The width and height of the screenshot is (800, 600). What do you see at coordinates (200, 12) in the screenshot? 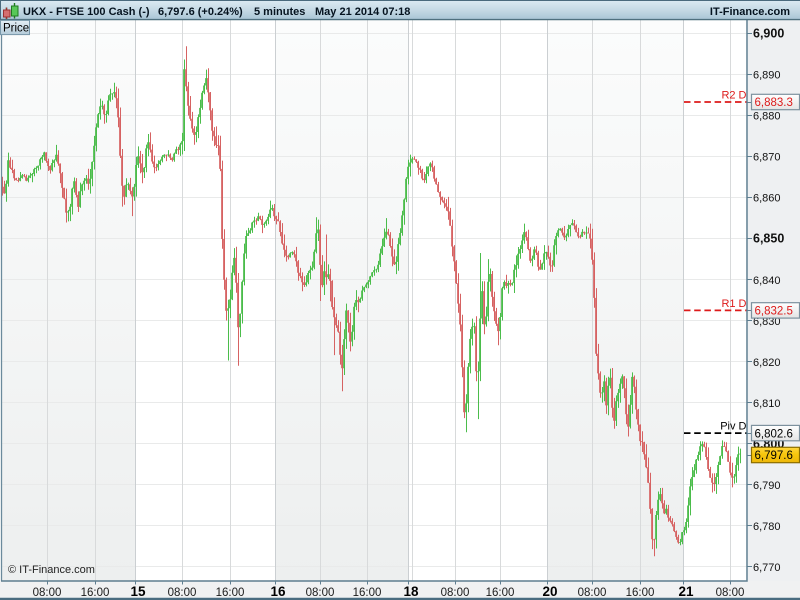
I see `svg-text: 6,797.6 (+0.24%)` at bounding box center [200, 12].